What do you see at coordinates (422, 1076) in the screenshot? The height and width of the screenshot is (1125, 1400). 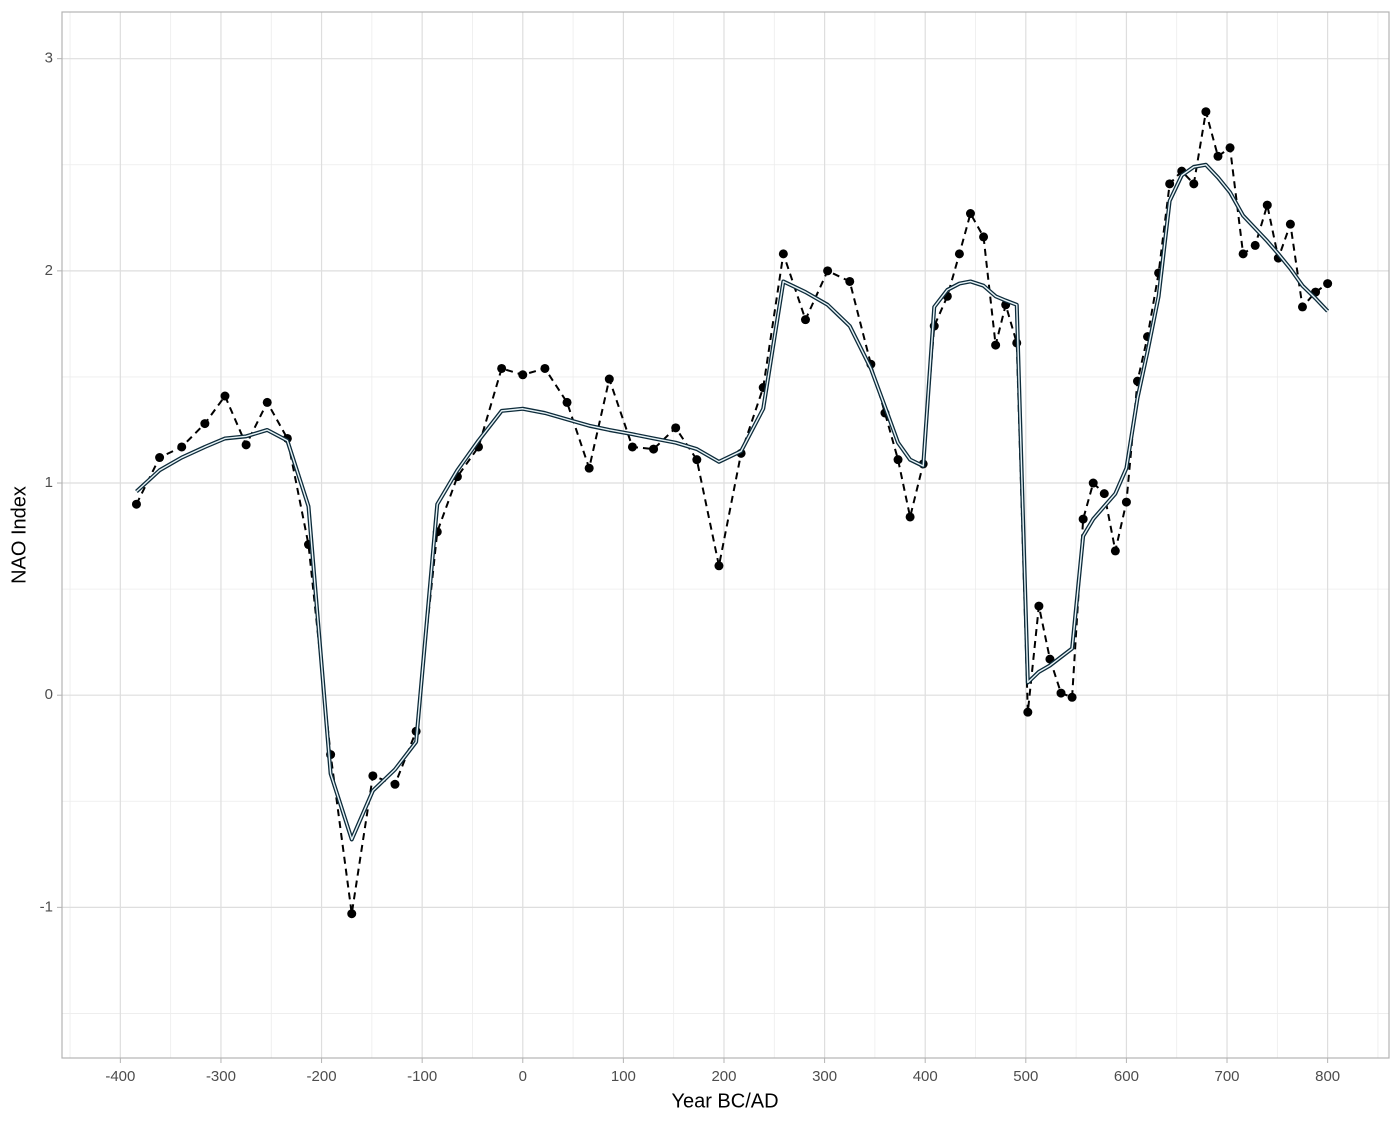 I see `x-tick-label: -100` at bounding box center [422, 1076].